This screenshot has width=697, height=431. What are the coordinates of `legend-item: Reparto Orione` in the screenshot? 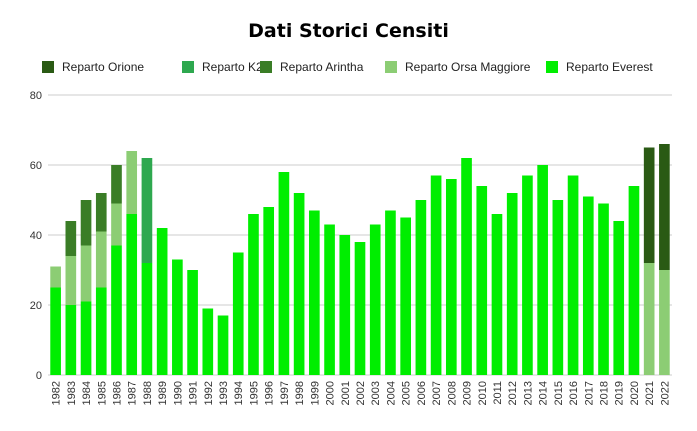 It's located at (93, 68).